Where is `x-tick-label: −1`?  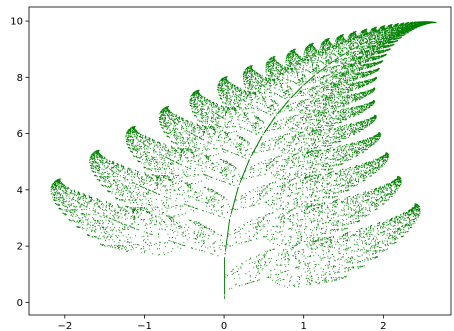 x-tick-label: −1 is located at coordinates (144, 326).